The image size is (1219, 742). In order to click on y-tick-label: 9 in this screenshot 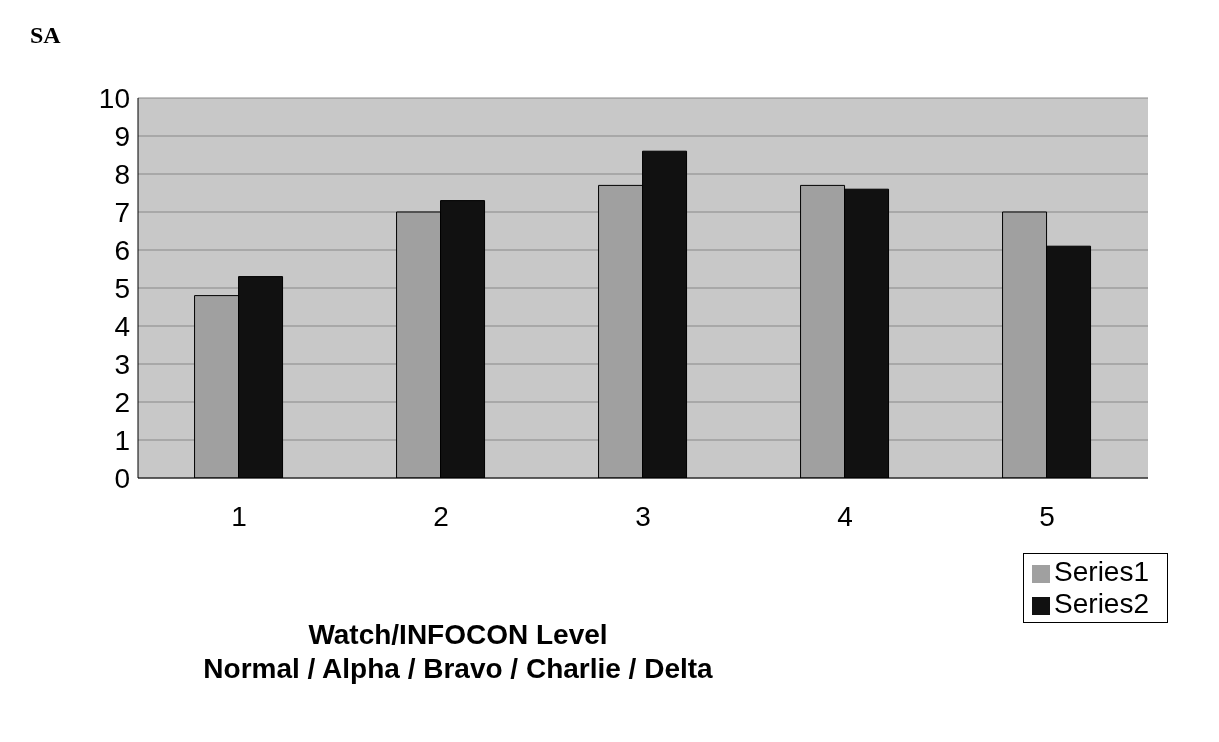, I will do `click(122, 136)`.